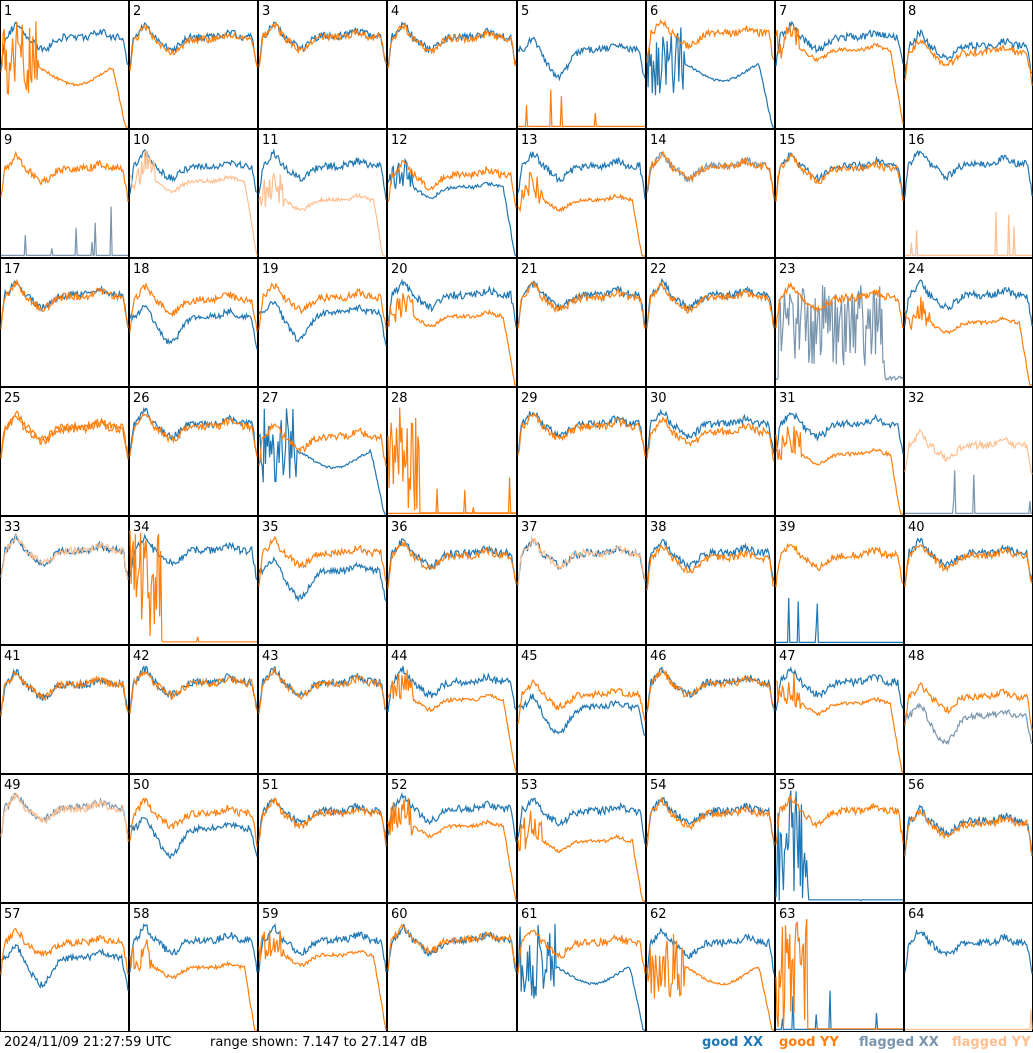  I want to click on panel-12: 12, so click(452, 193).